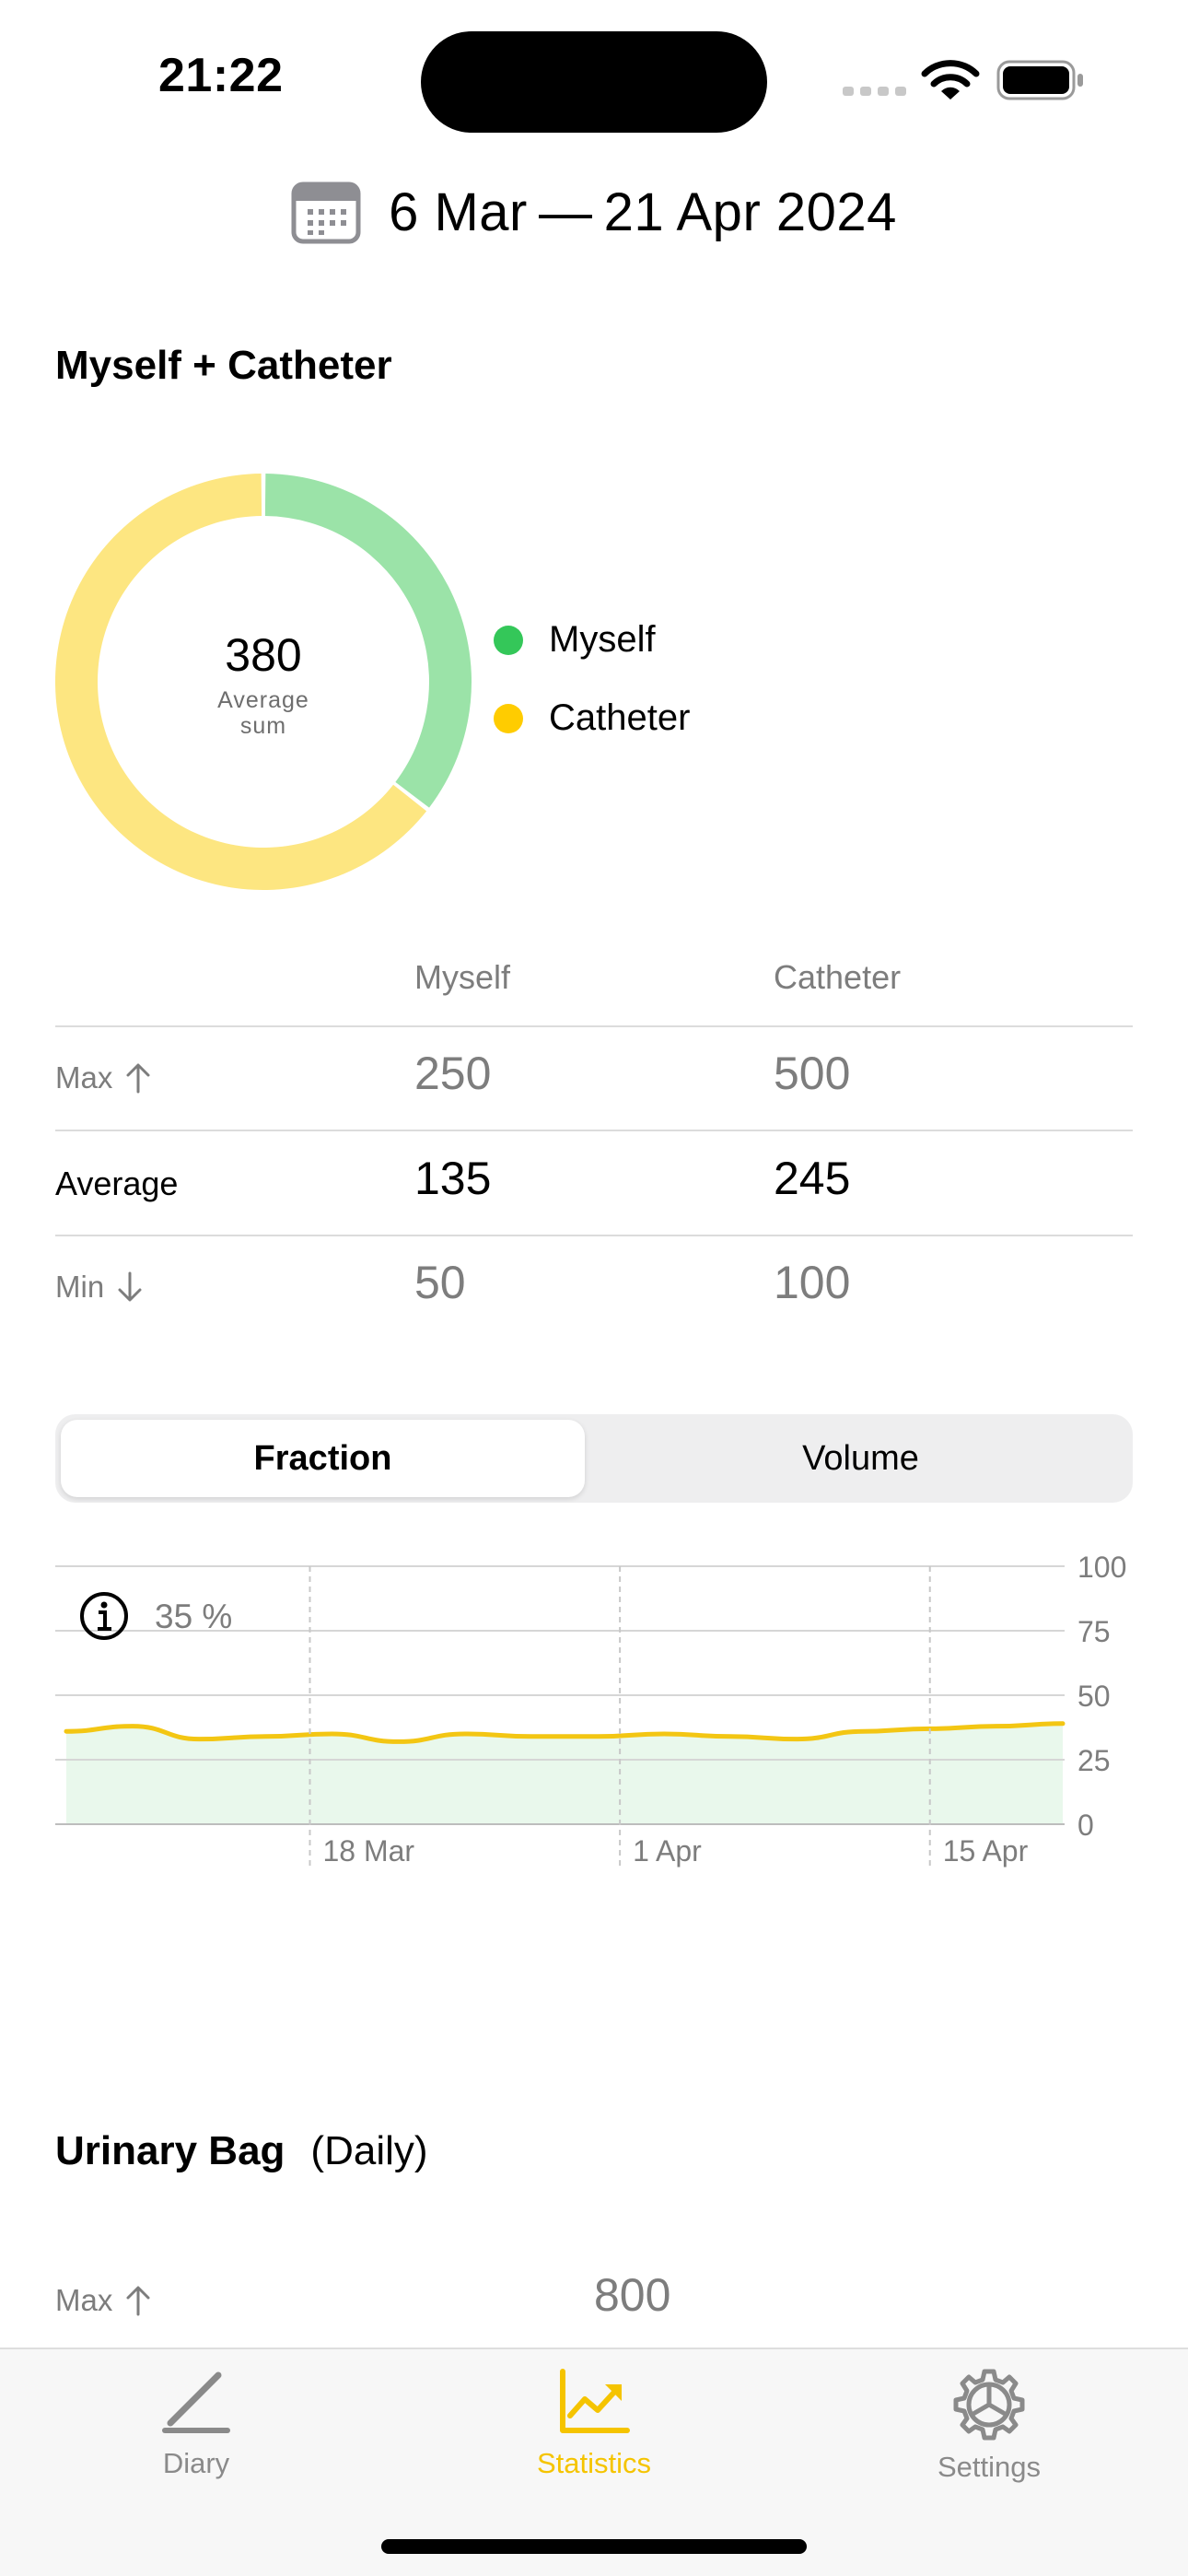 The image size is (1188, 2576). What do you see at coordinates (508, 718) in the screenshot?
I see `legend-dot-catheter` at bounding box center [508, 718].